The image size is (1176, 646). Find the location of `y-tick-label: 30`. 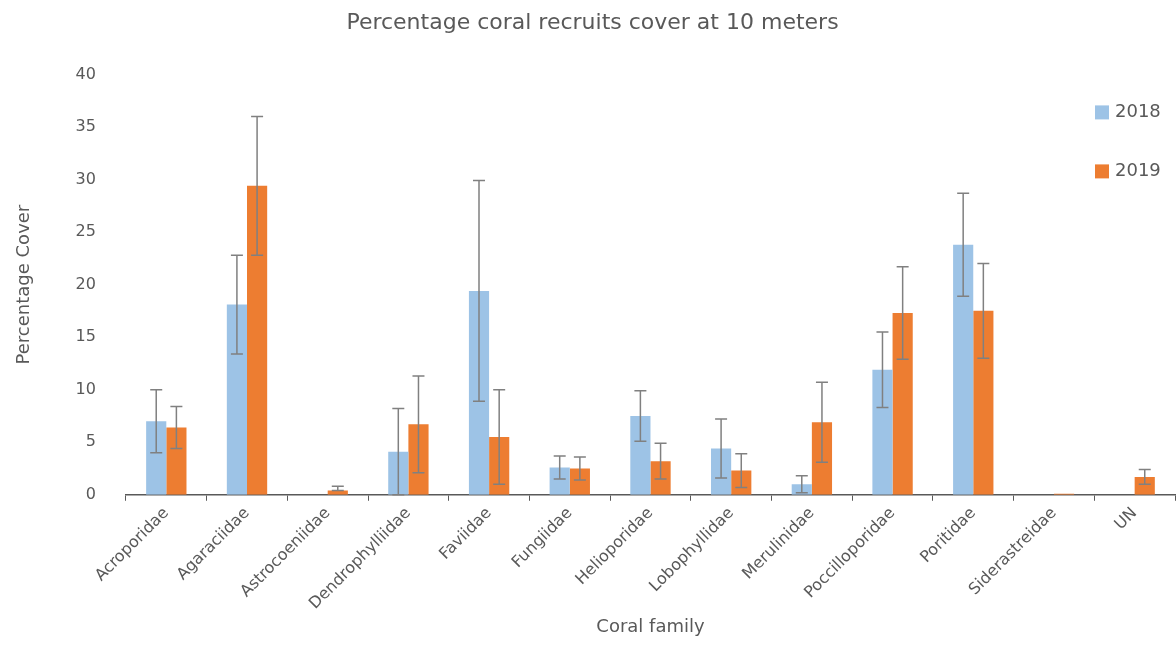

y-tick-label: 30 is located at coordinates (85, 178).